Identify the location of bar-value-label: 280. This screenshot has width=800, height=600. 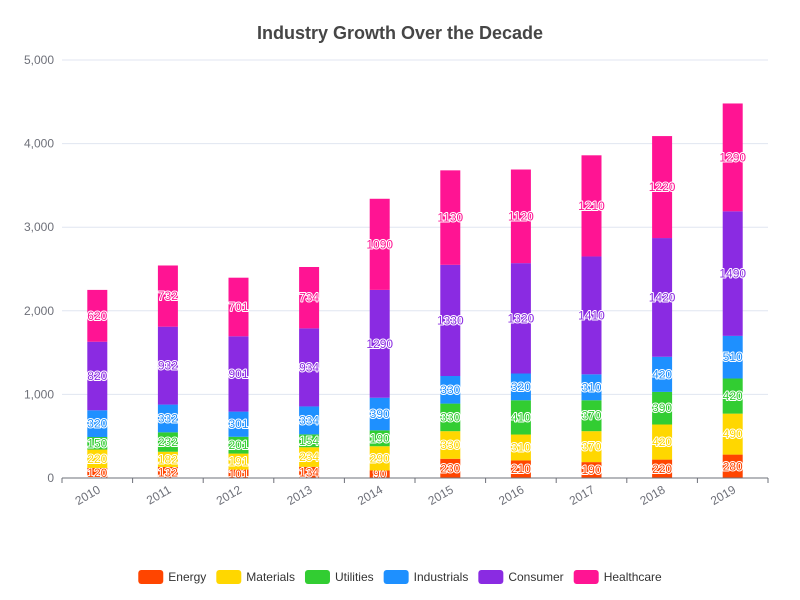
(733, 466).